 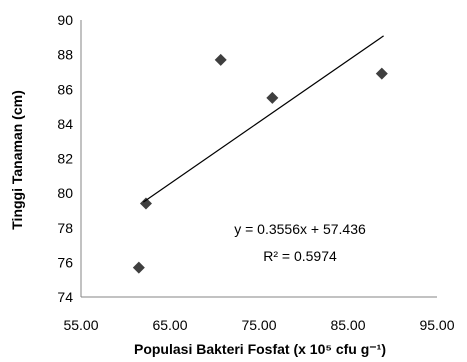 I want to click on y-tick-label: 76, so click(x=65, y=262).